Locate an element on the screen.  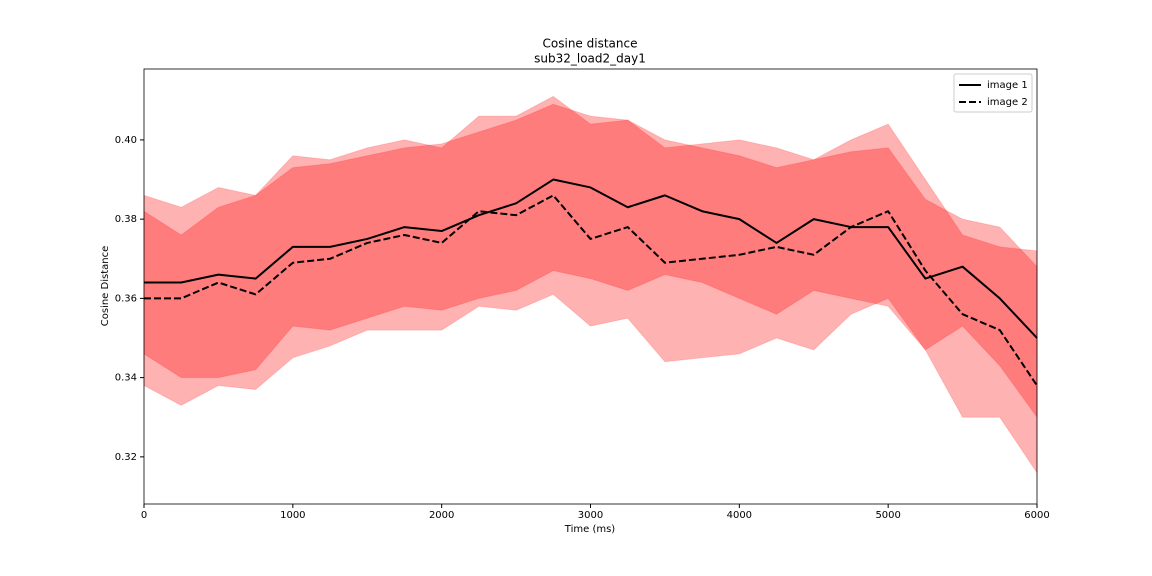
y-tick-label: 0.32 is located at coordinates (126, 457).